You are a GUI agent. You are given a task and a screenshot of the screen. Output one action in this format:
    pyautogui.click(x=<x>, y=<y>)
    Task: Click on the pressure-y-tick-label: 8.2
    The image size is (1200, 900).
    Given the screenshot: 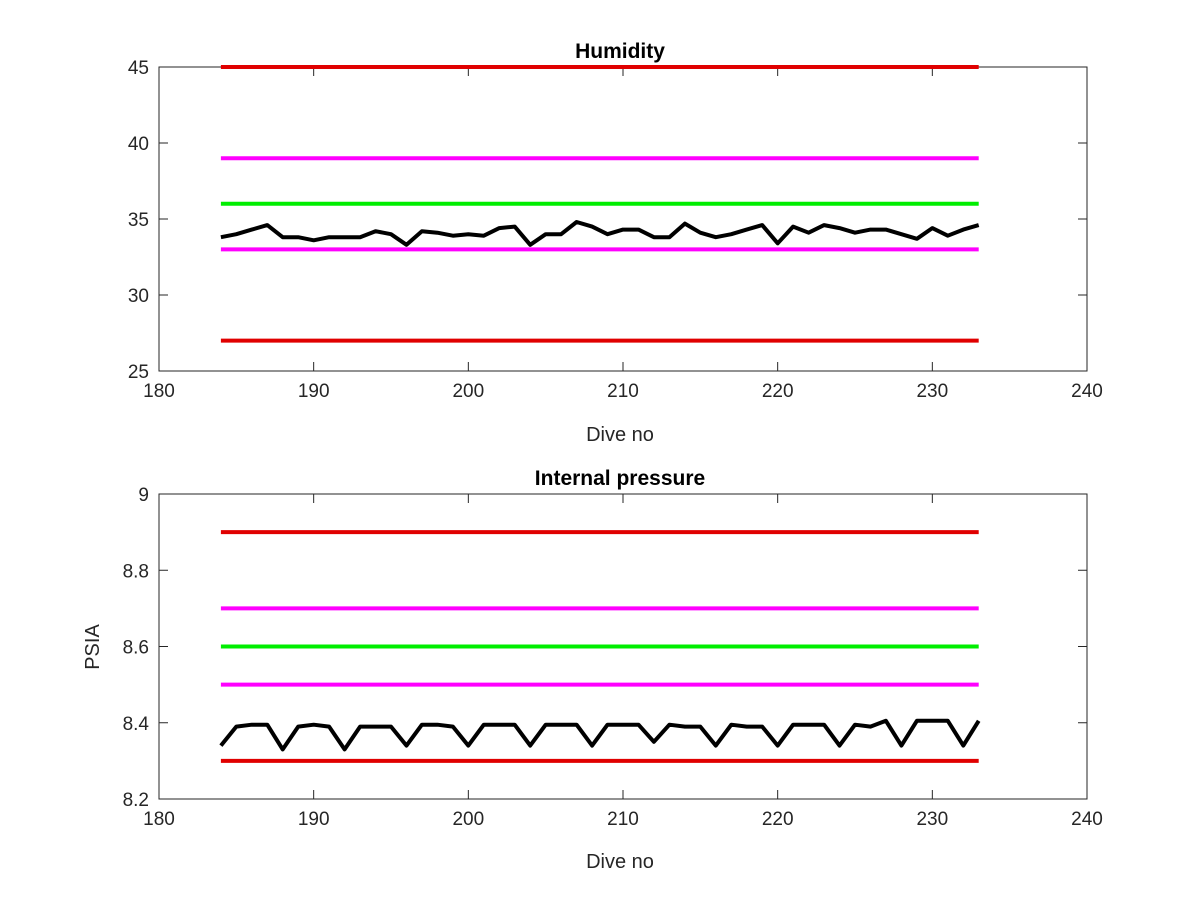 What is the action you would take?
    pyautogui.click(x=136, y=800)
    